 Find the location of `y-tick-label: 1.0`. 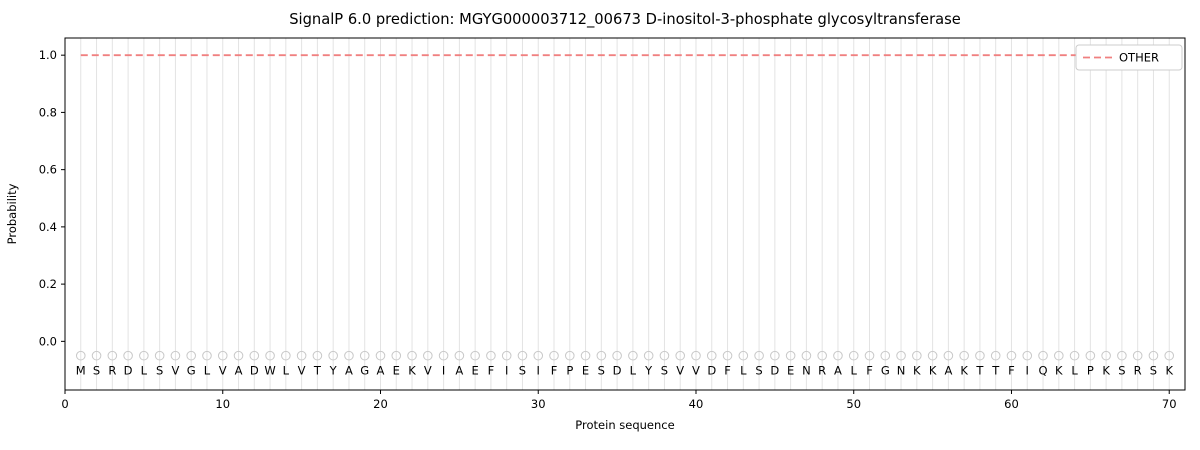

y-tick-label: 1.0 is located at coordinates (48, 55).